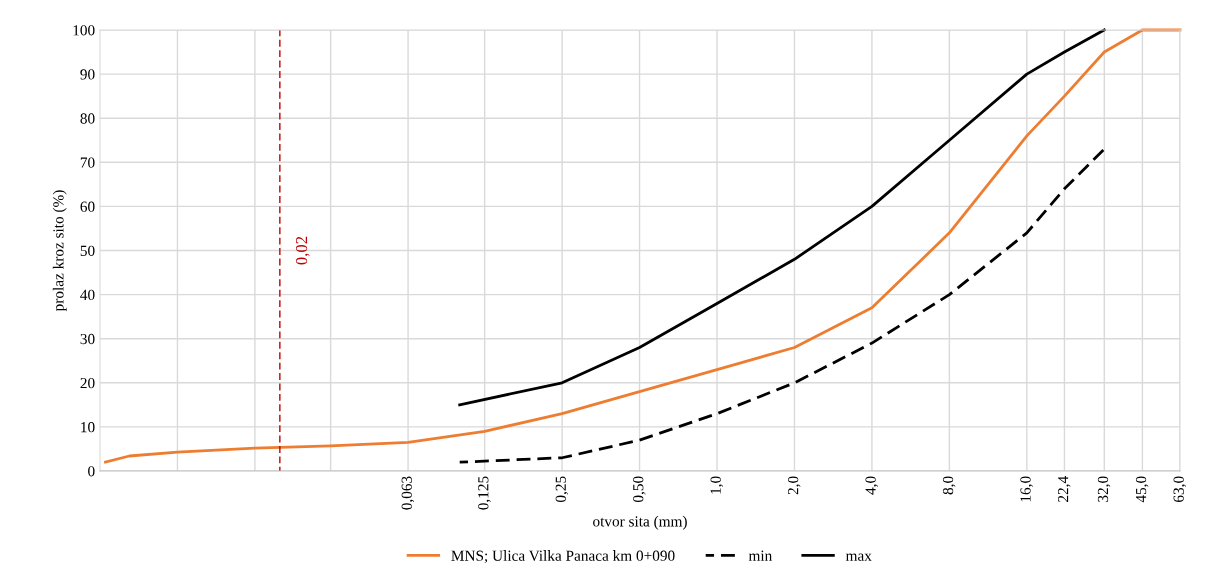 Image resolution: width=1214 pixels, height=581 pixels. I want to click on x-tick-label: 0,25, so click(562, 489).